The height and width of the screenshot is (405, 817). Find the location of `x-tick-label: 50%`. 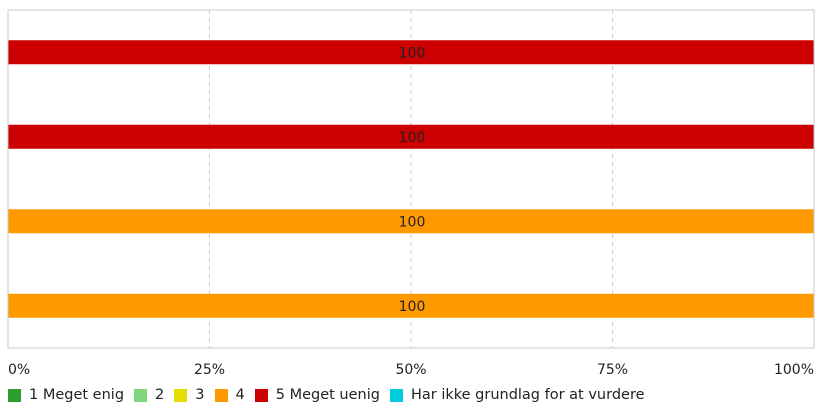

x-tick-label: 50% is located at coordinates (410, 370).